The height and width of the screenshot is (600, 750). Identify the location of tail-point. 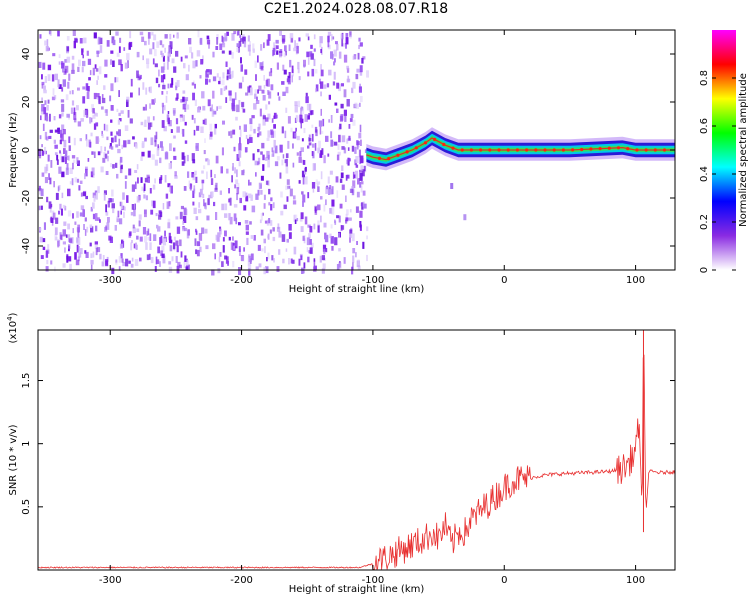
(465, 217).